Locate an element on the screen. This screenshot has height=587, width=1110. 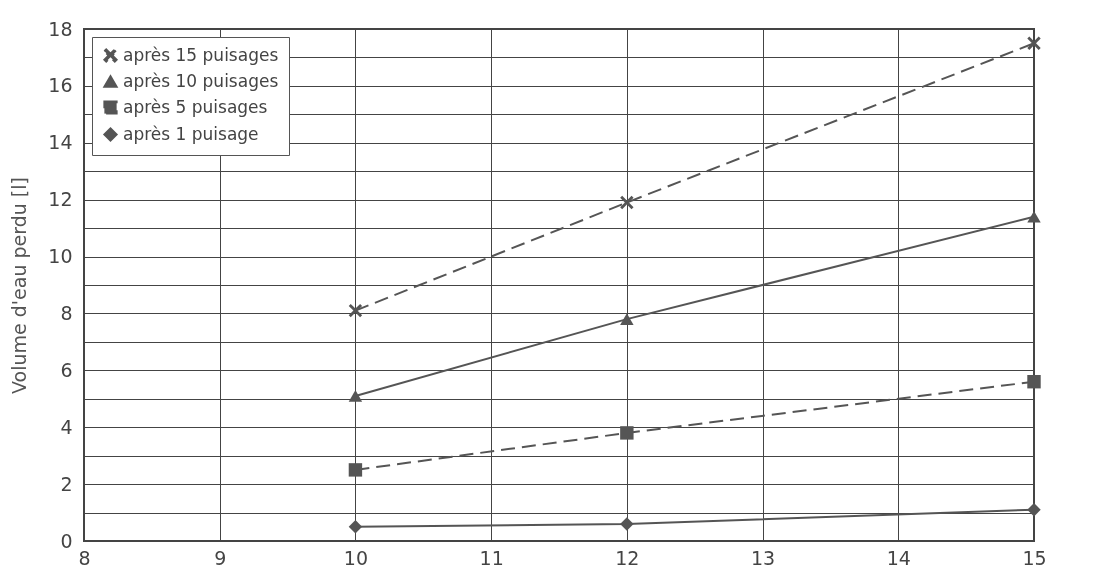
legend-label: après 5 puisages is located at coordinates (195, 106).